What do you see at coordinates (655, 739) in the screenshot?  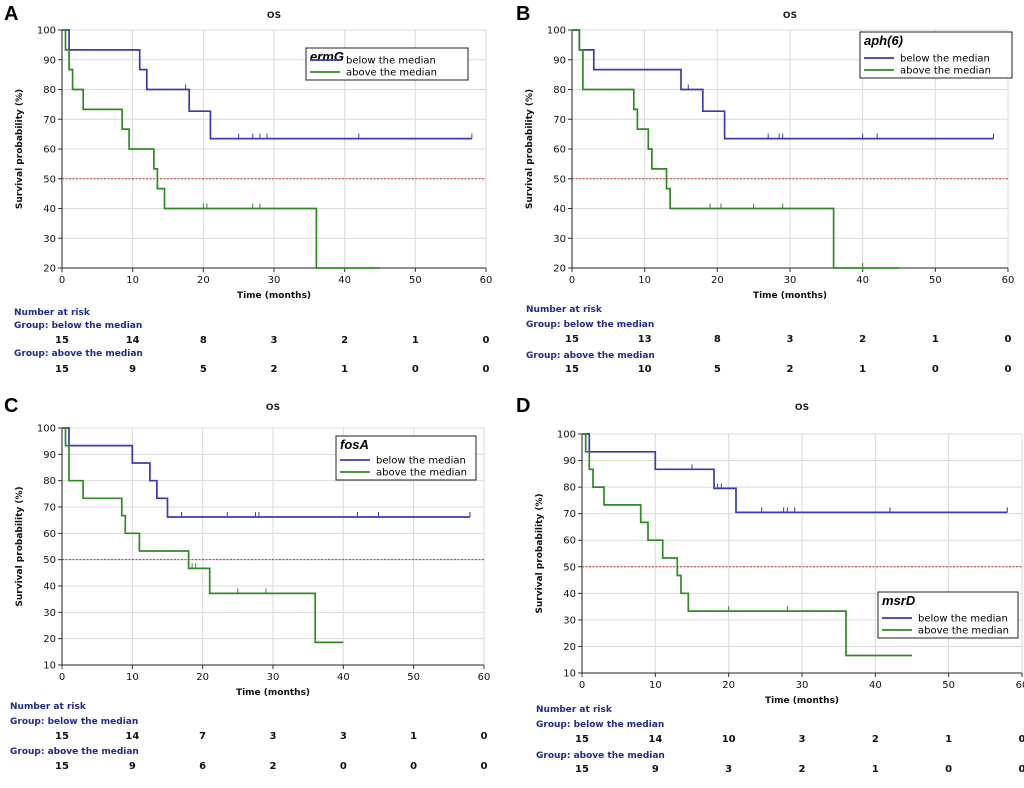 I see `risk-count: 14` at bounding box center [655, 739].